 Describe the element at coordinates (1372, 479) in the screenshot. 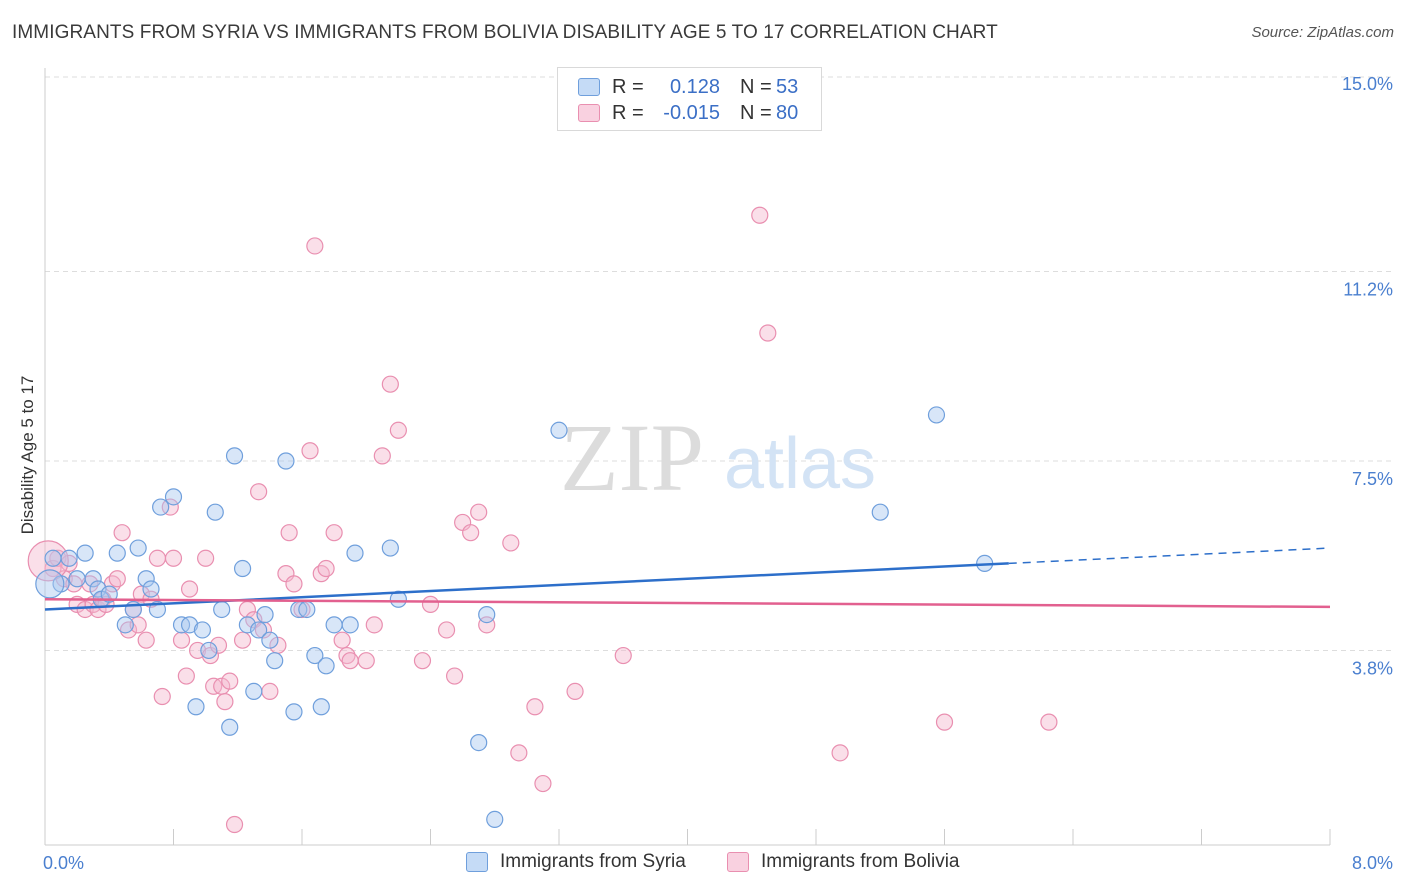

I see `y-tick-label: 7.5%` at that location.